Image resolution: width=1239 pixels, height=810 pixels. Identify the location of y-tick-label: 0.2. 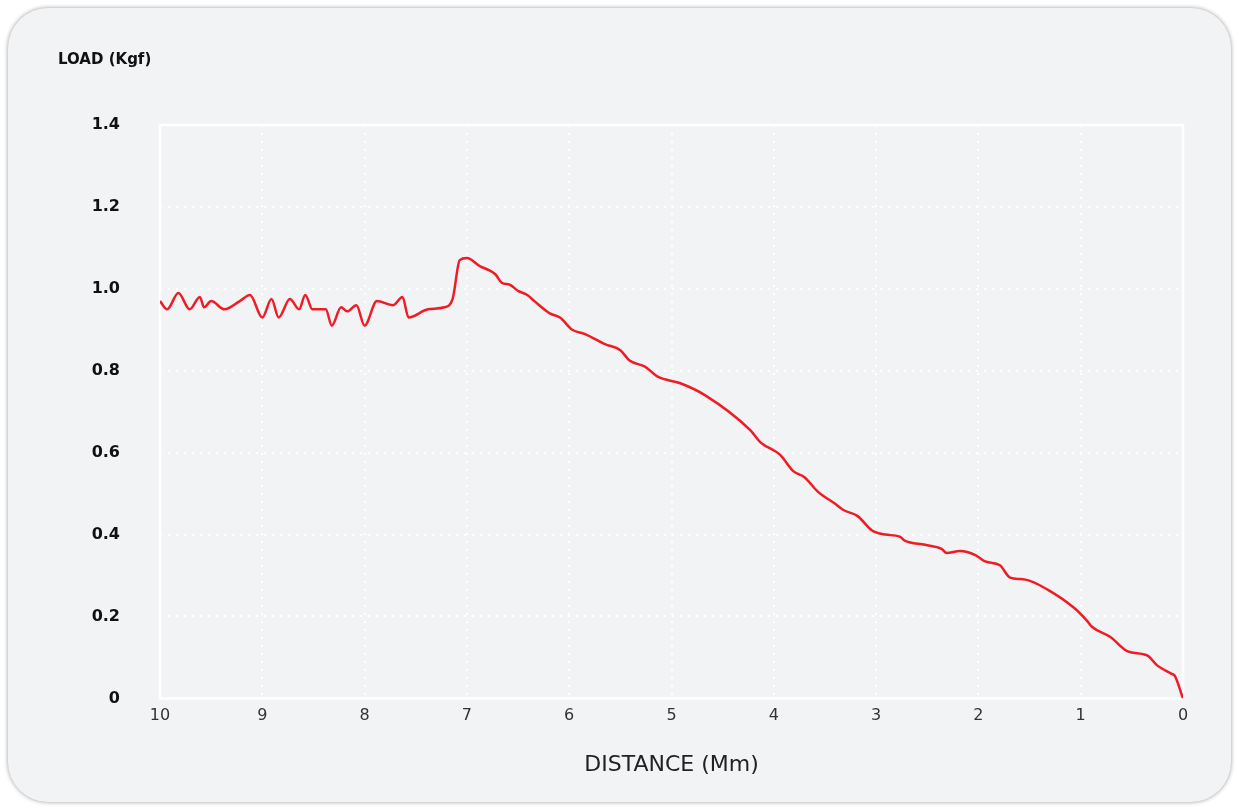
(105, 615).